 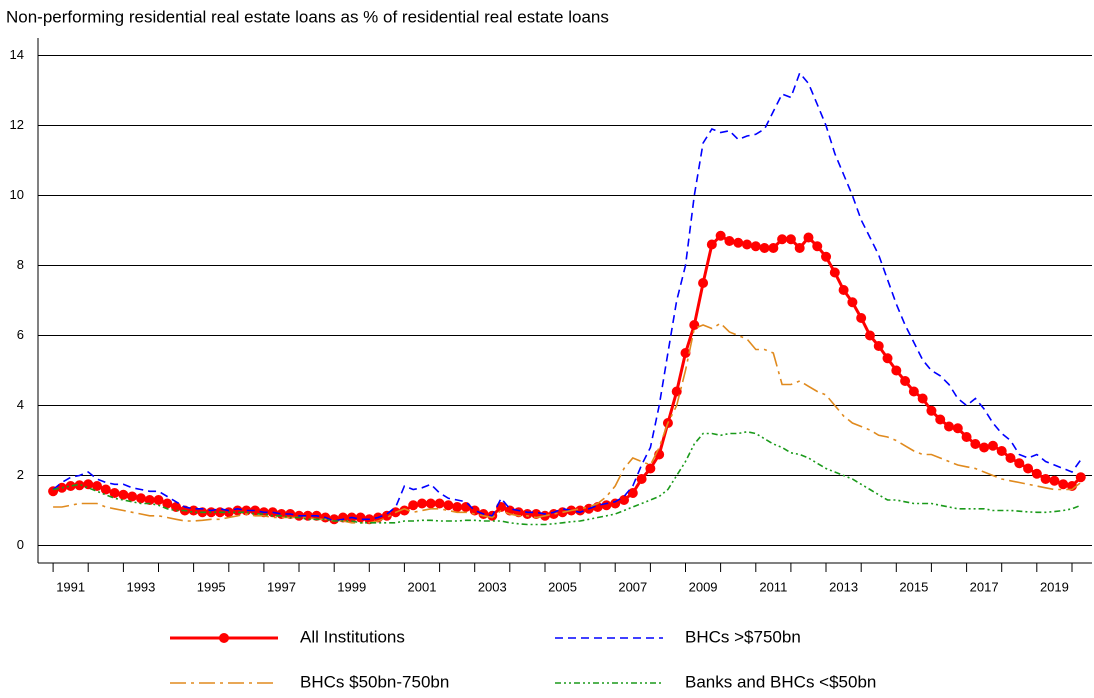 What do you see at coordinates (17, 124) in the screenshot?
I see `y-tick-label: 12` at bounding box center [17, 124].